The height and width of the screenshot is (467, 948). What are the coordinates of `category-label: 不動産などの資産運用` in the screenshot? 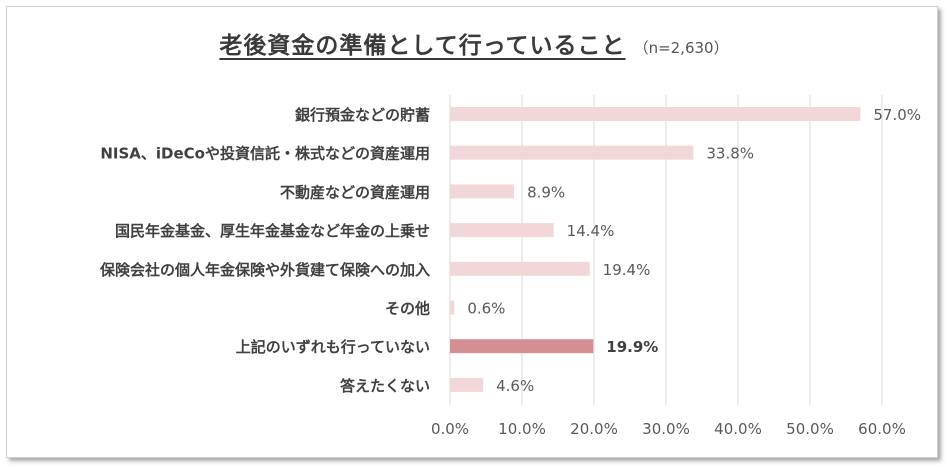 It's located at (355, 192).